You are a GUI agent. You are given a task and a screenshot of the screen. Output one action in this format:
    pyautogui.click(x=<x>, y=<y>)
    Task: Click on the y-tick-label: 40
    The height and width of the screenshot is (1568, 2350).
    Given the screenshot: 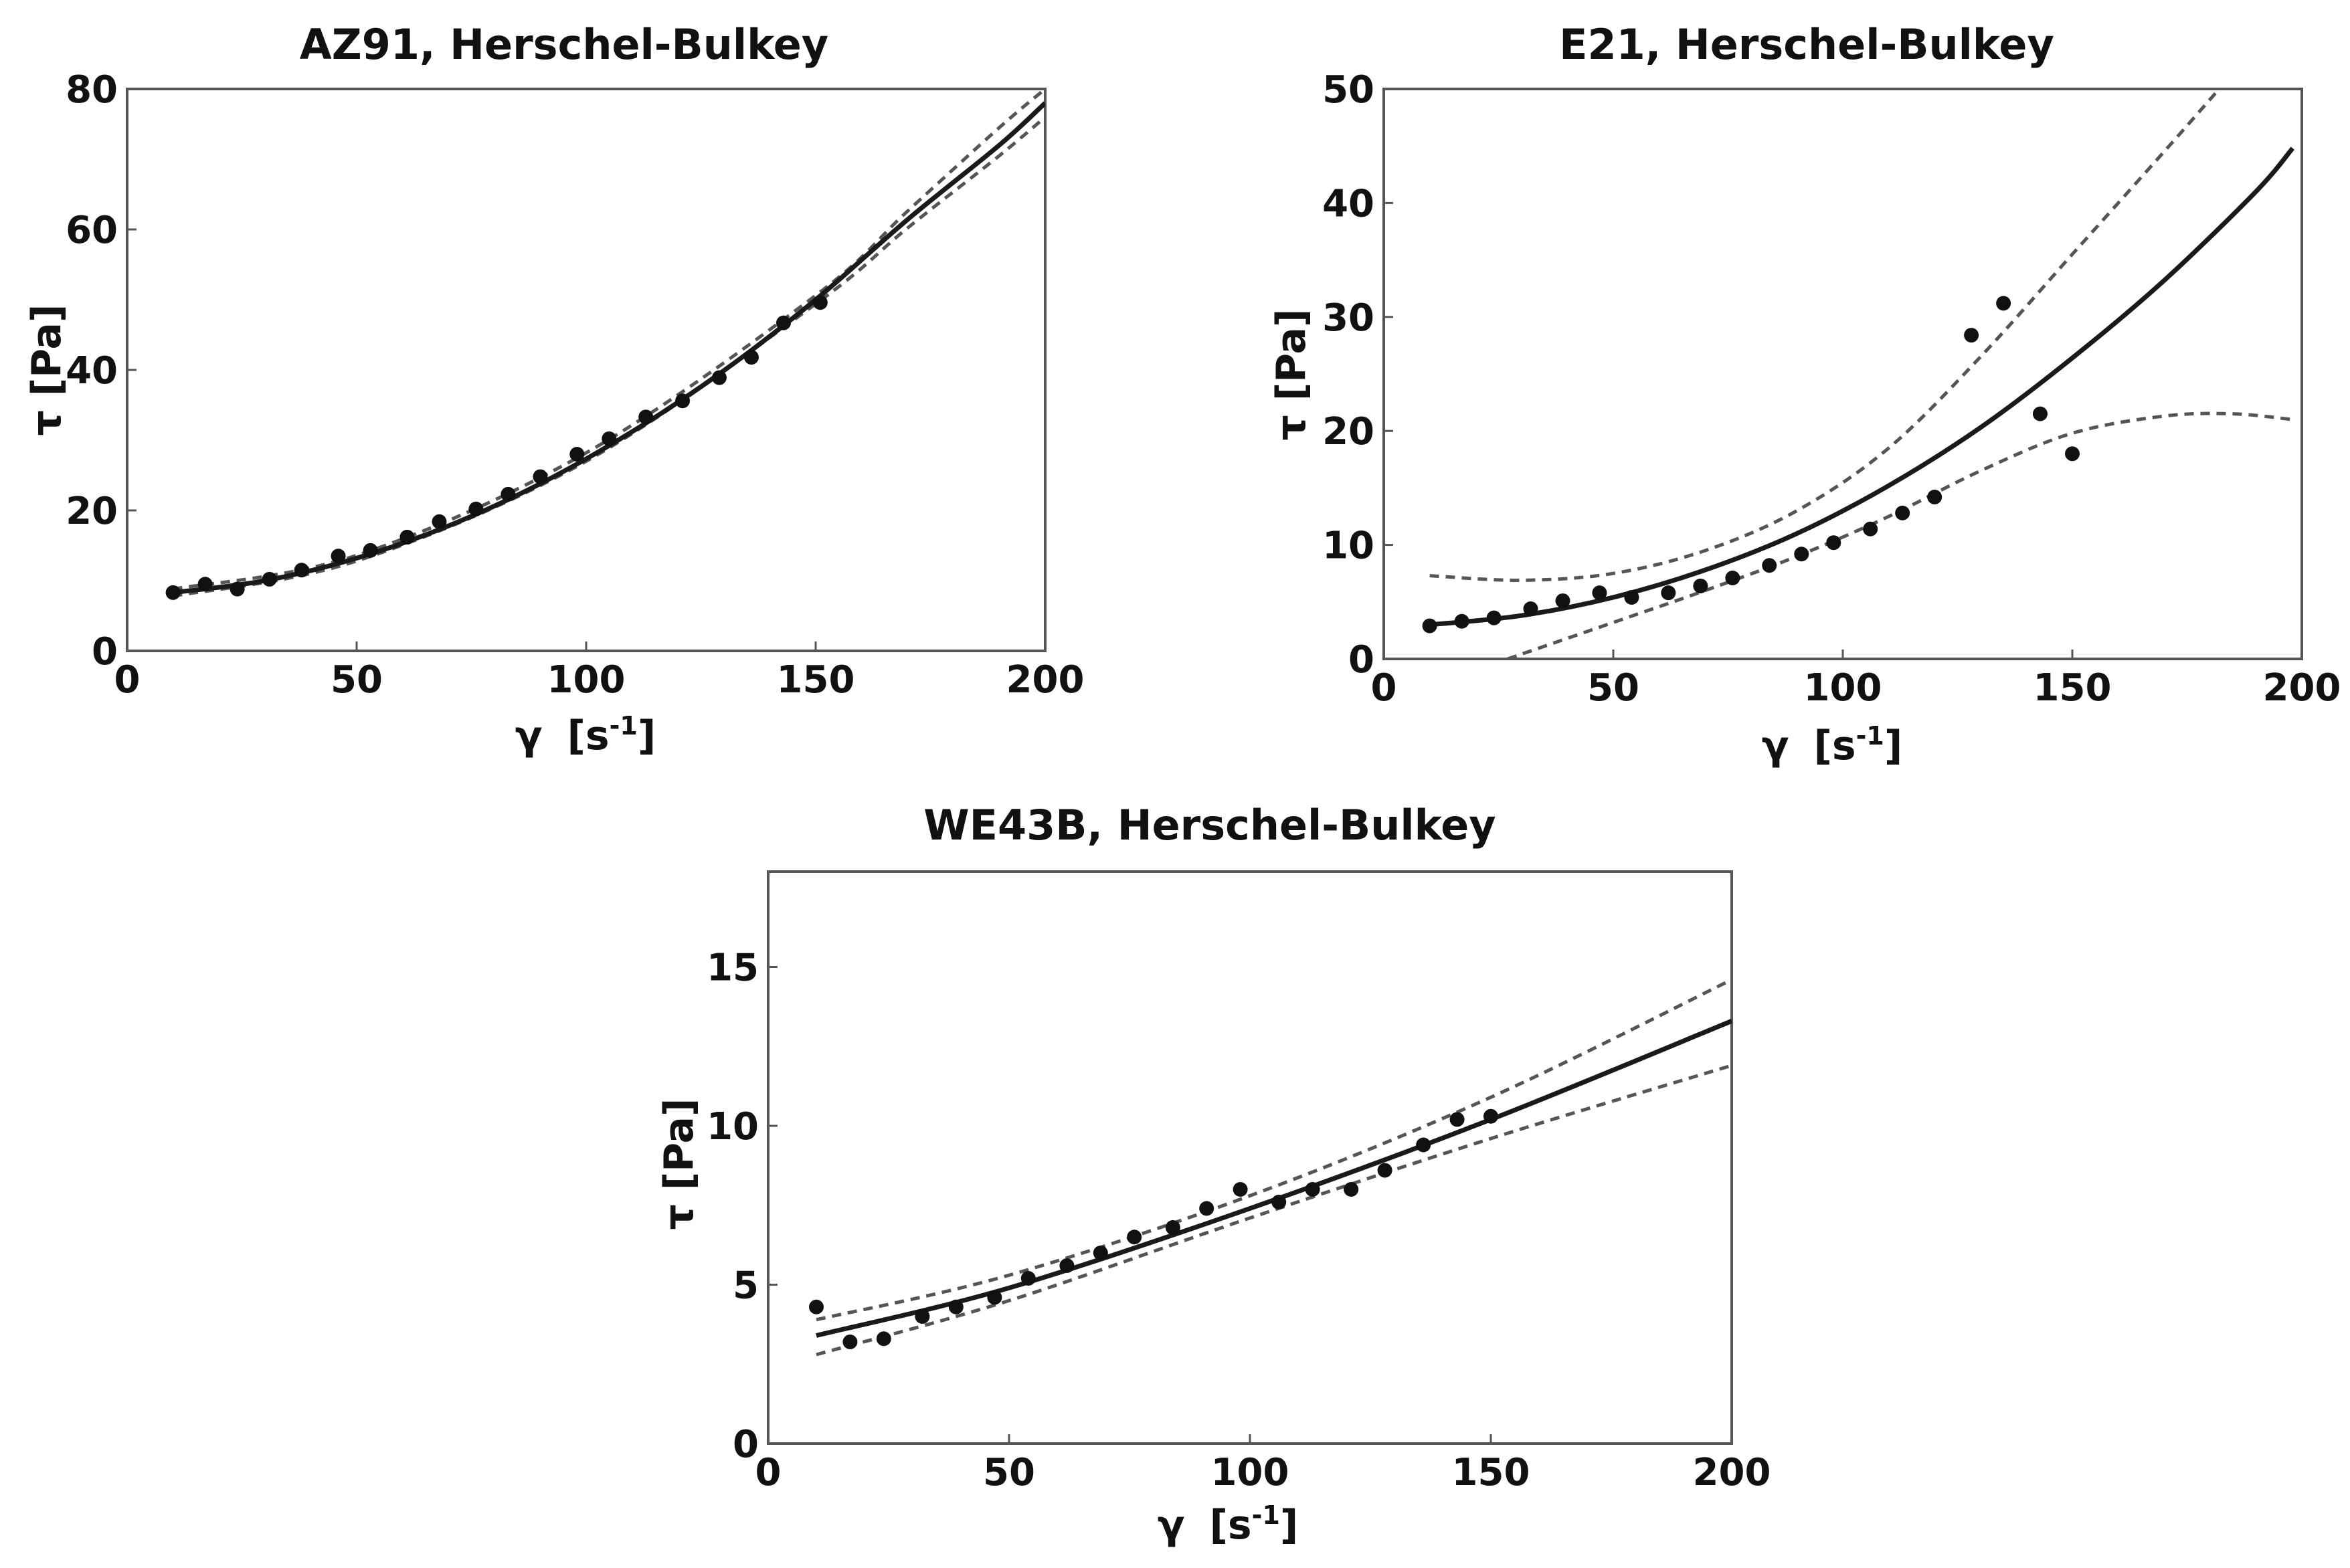 What is the action you would take?
    pyautogui.click(x=1348, y=203)
    